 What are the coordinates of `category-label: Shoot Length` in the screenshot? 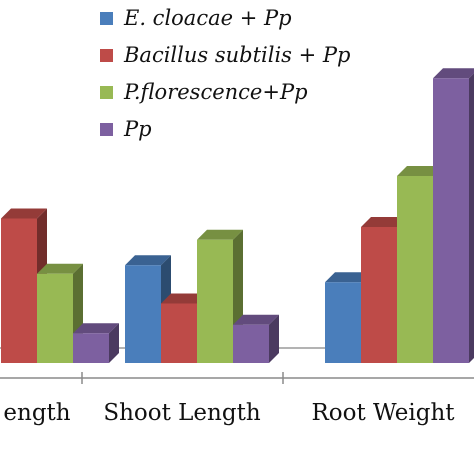 It's located at (181, 413).